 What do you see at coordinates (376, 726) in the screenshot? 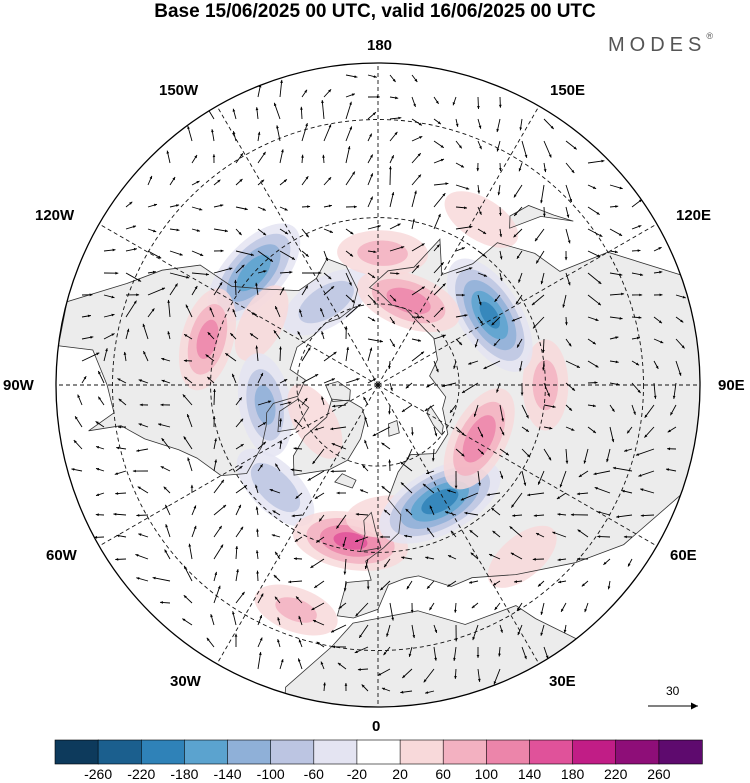
I see `lon-label-0: 0` at bounding box center [376, 726].